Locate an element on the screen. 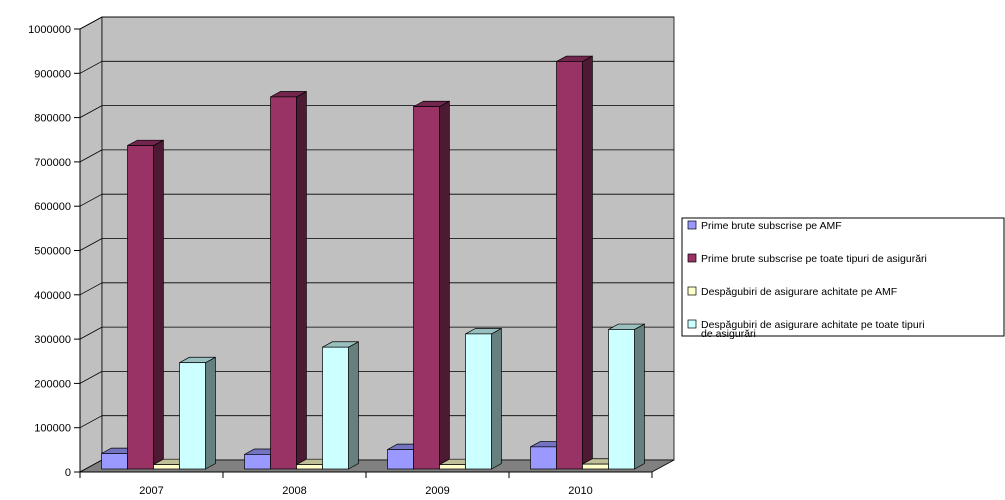 The width and height of the screenshot is (1005, 500). bar-2008-s4 is located at coordinates (340, 405).